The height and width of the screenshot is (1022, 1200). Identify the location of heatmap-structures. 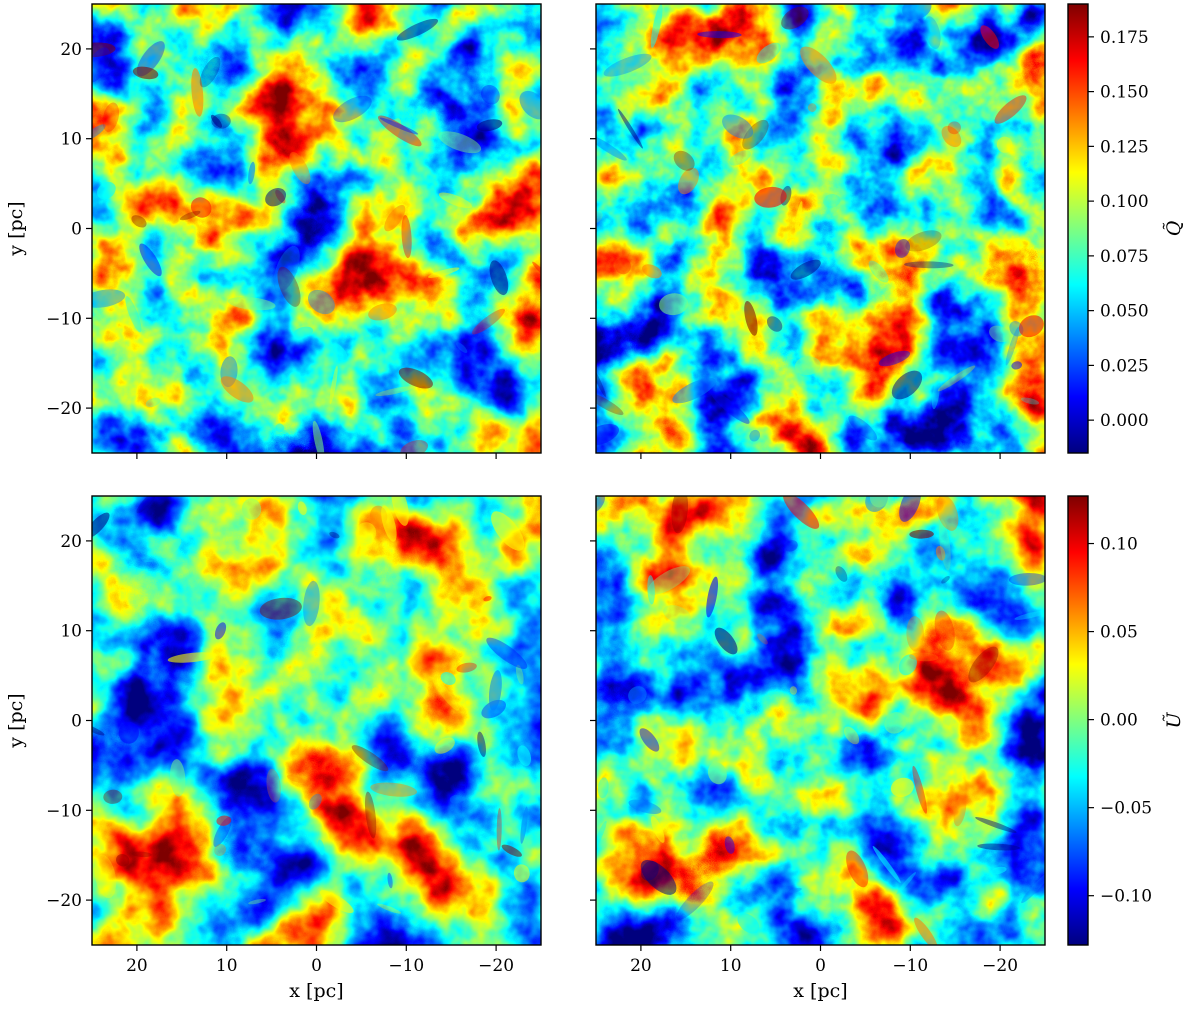
(312, 705).